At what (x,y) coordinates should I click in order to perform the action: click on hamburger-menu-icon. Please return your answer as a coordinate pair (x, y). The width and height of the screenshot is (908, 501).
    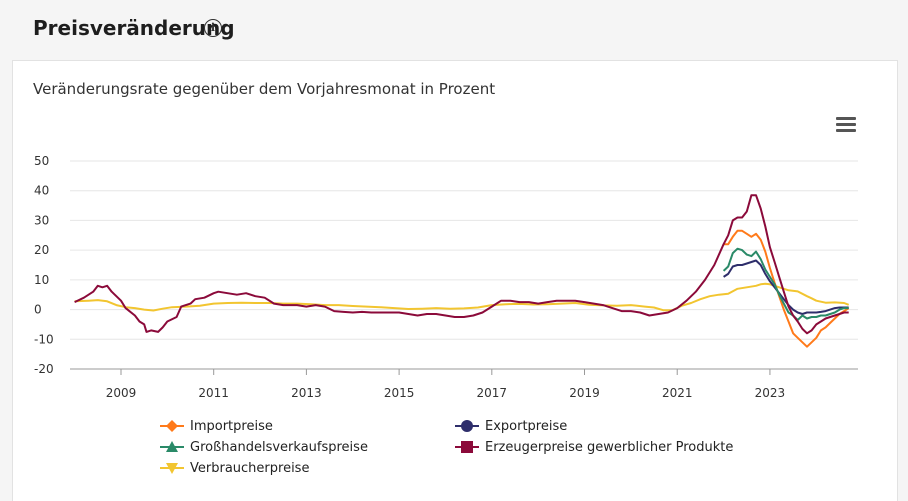
    Looking at the image, I should click on (846, 125).